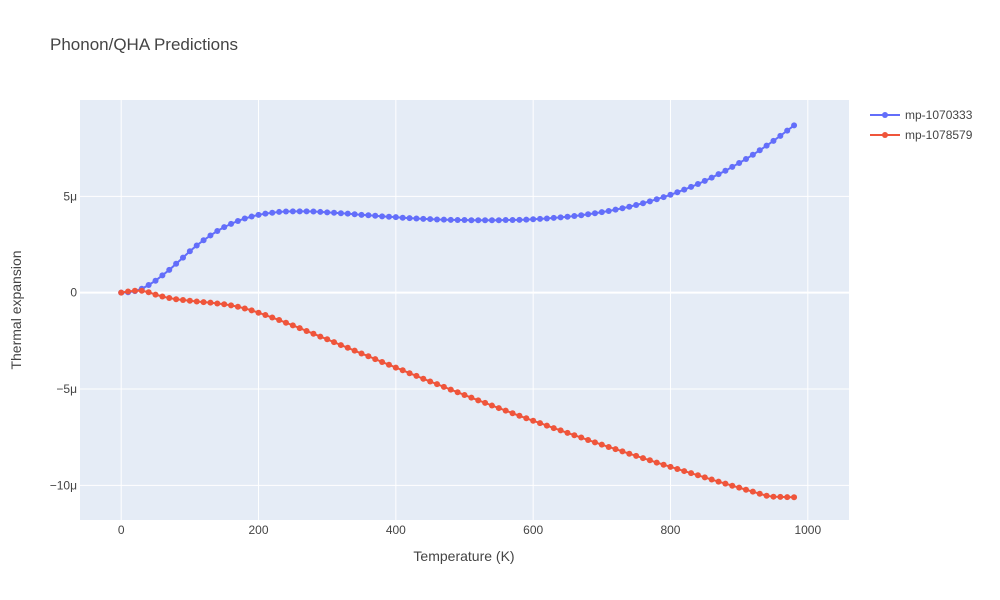 The image size is (1000, 600). Describe the element at coordinates (259, 530) in the screenshot. I see `x-tick-label: 200` at that location.